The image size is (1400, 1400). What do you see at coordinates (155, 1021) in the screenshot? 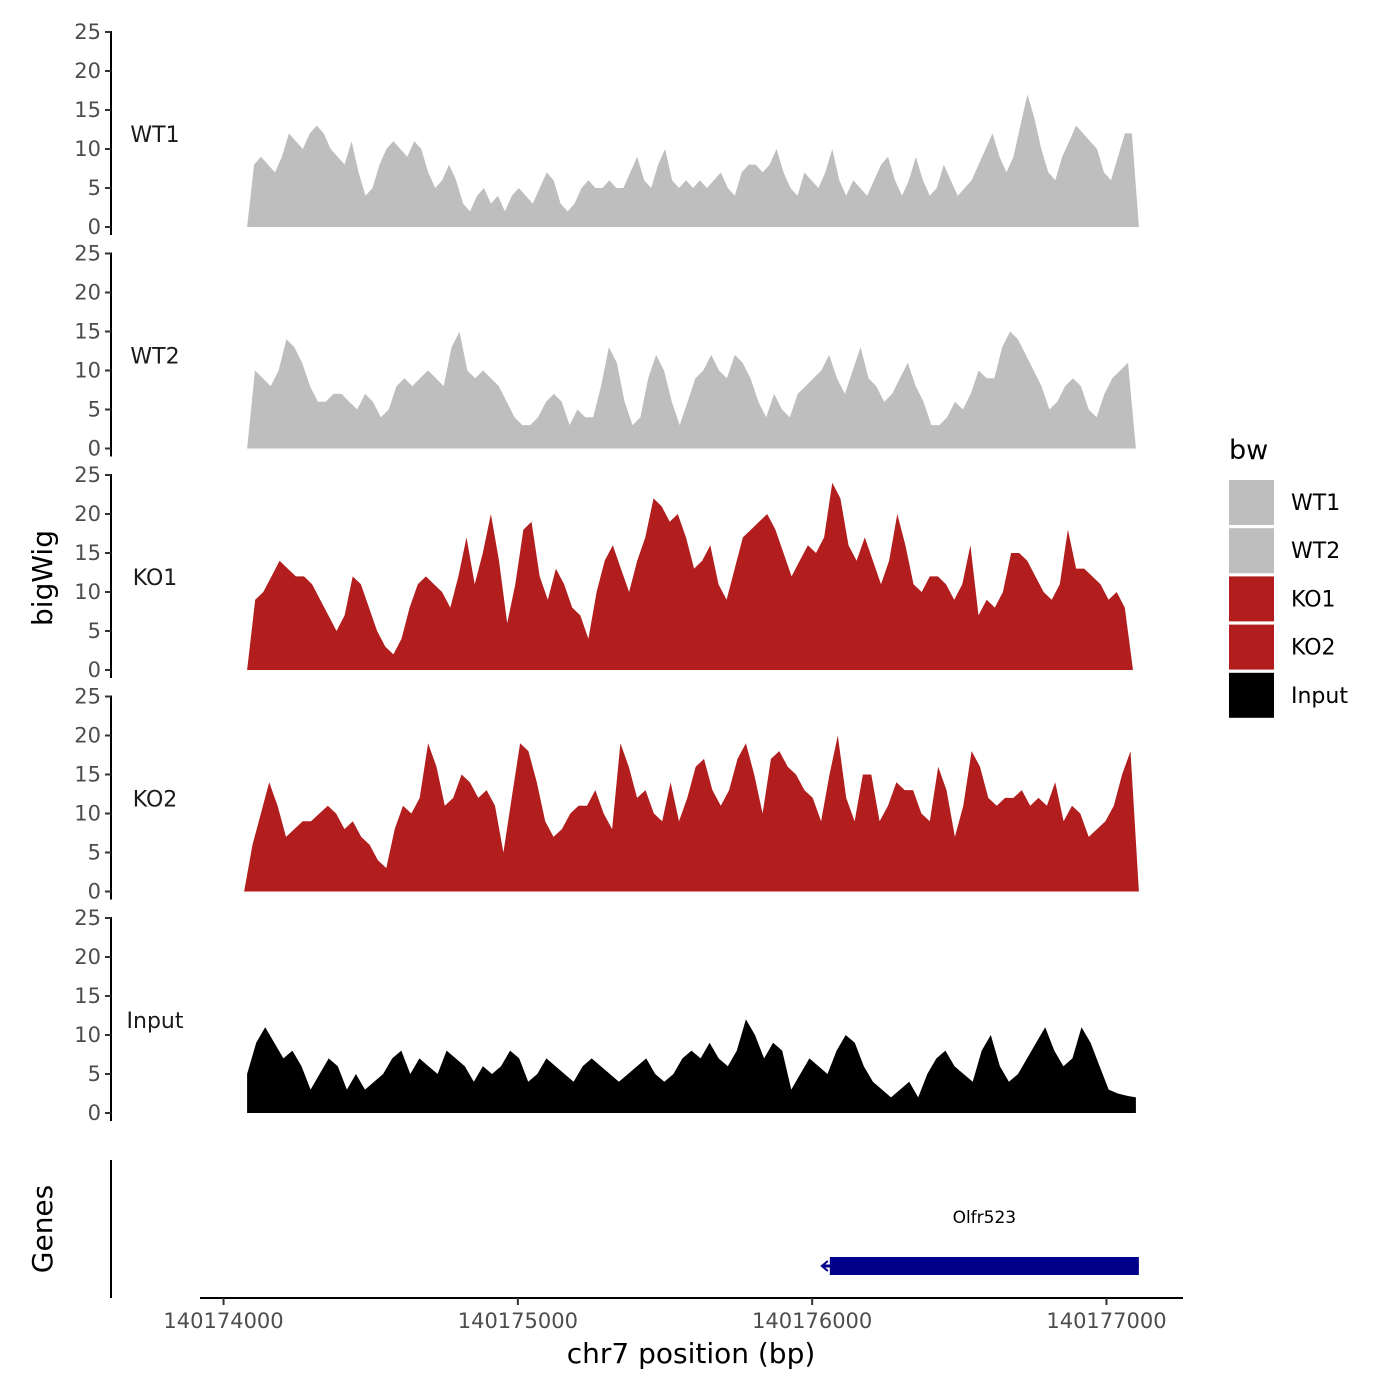
I see `track-label: Input` at bounding box center [155, 1021].